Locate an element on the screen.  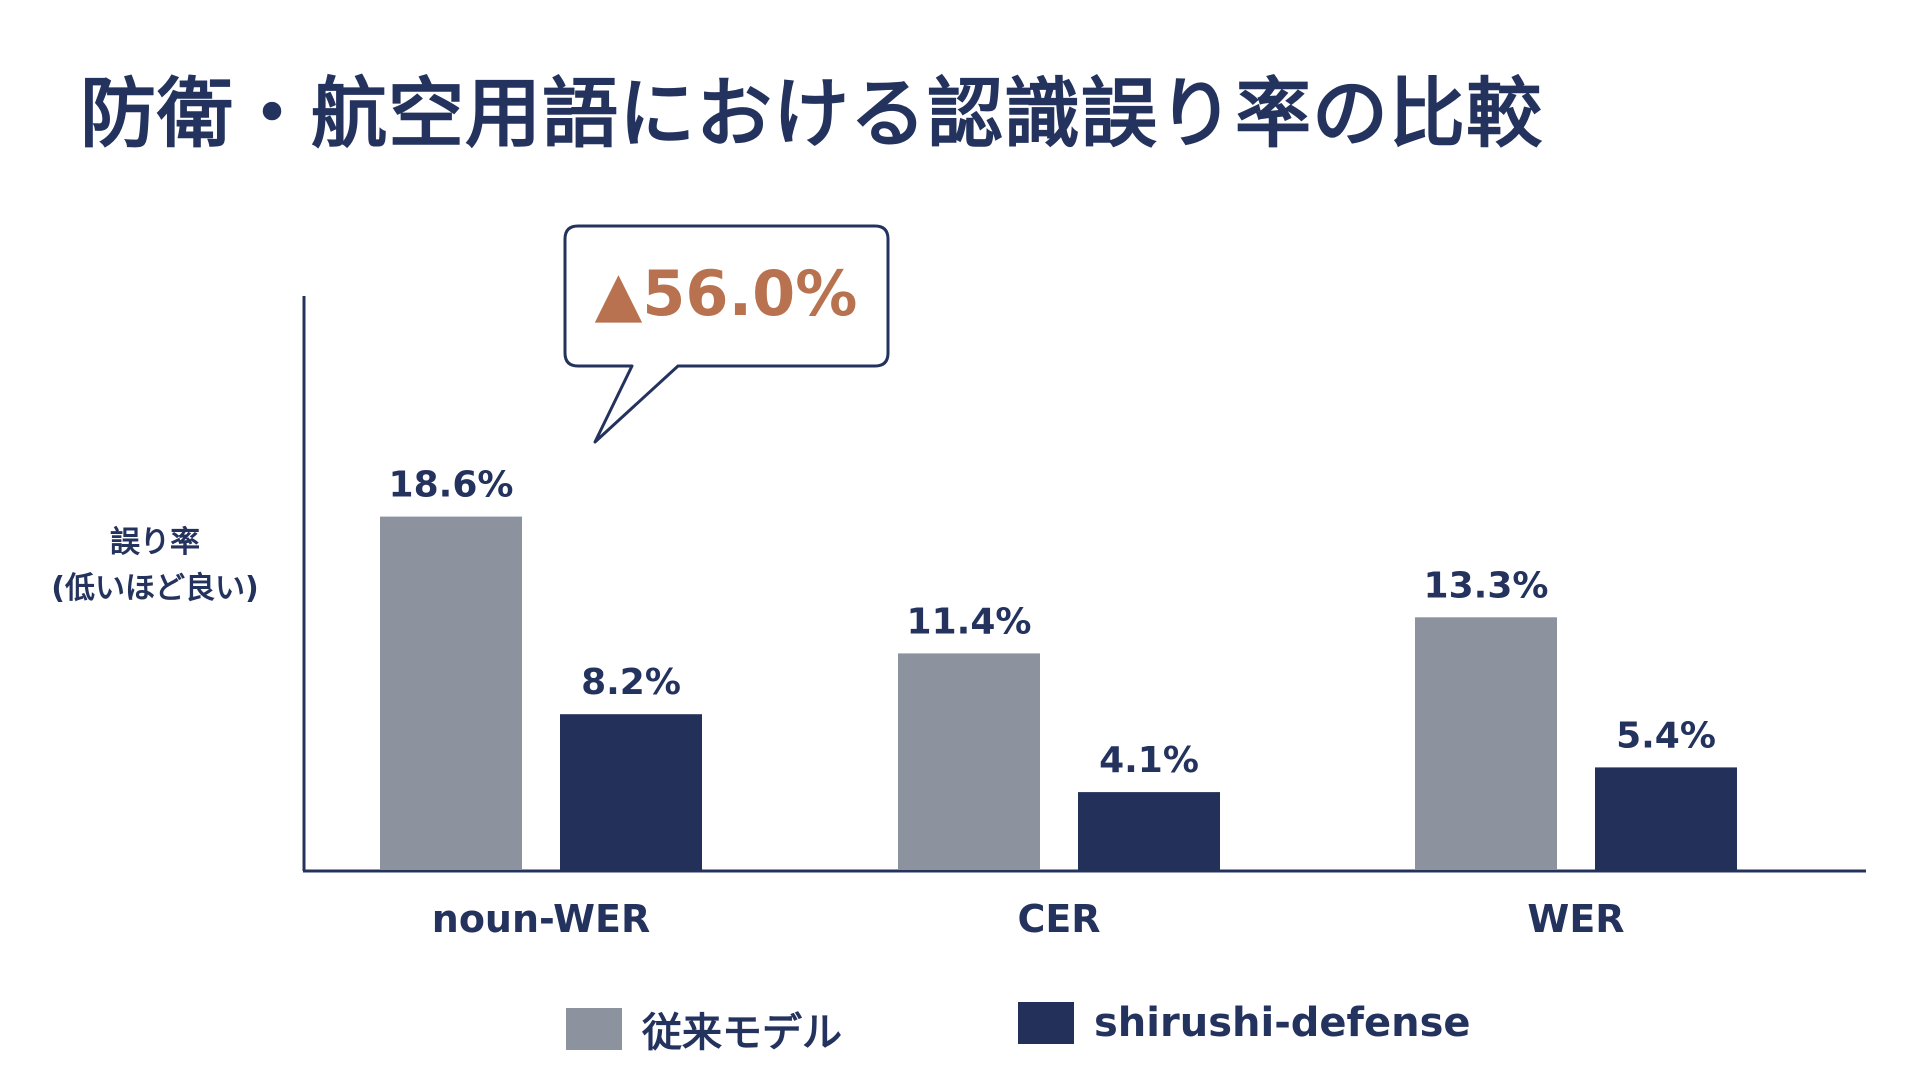
legend-item-baseline: 従来モデル is located at coordinates (704, 1029).